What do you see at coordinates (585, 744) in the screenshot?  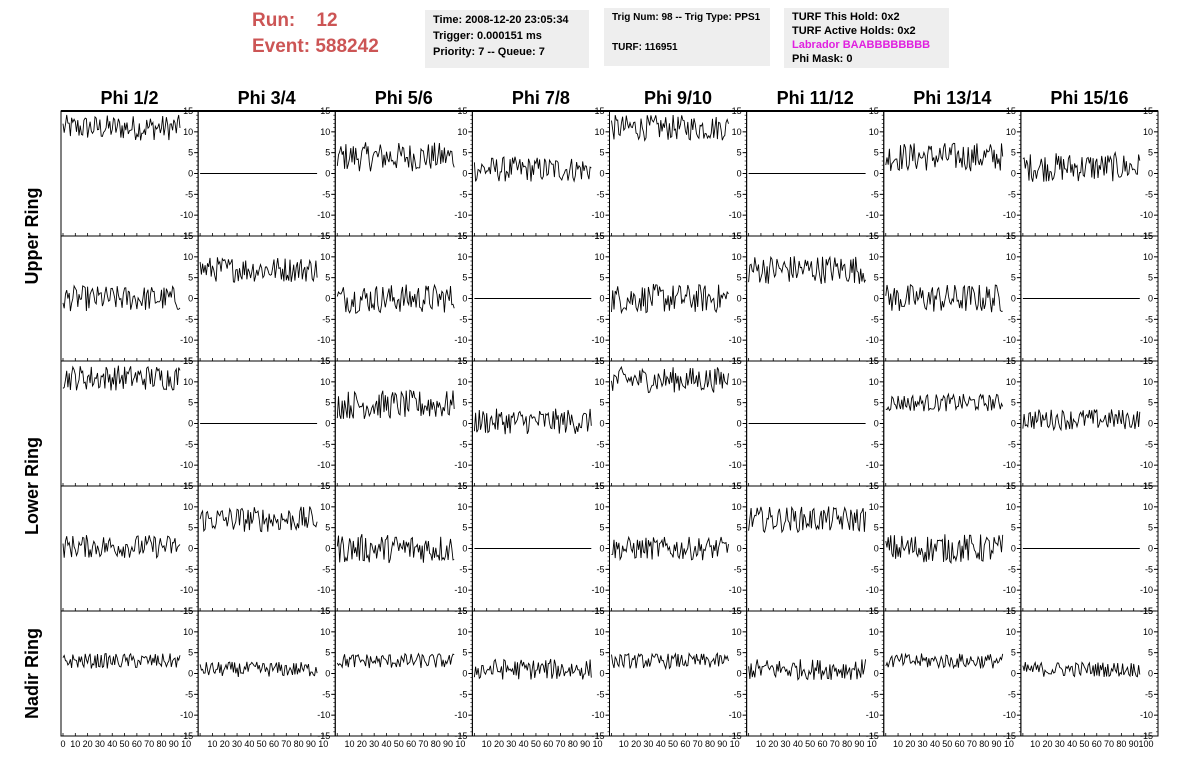 I see `x-tick-label: 90` at bounding box center [585, 744].